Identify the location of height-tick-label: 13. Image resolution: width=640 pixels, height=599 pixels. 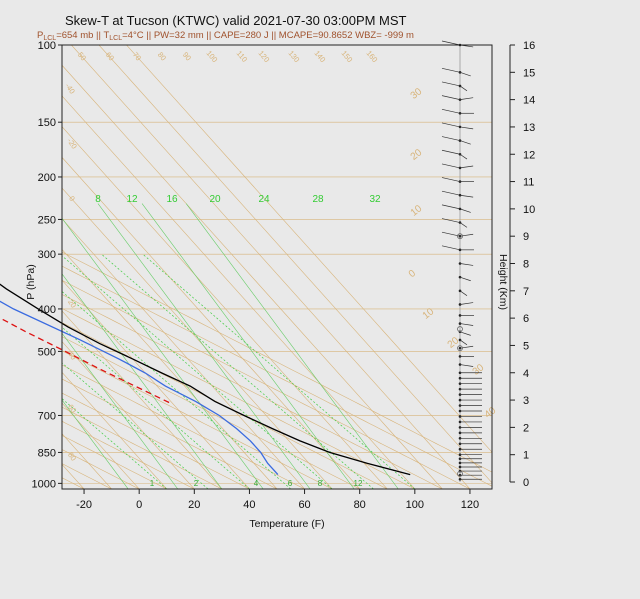
(529, 128).